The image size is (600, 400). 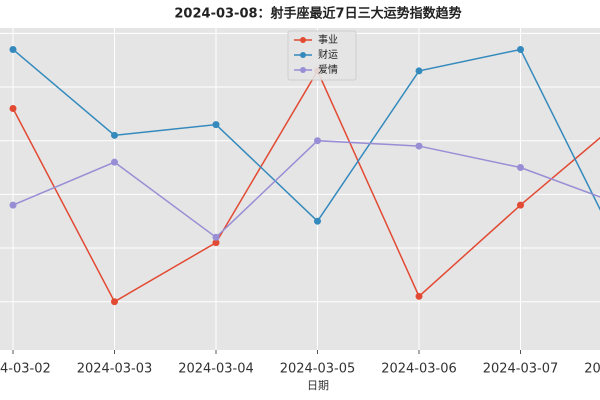 I want to click on x-tick-label: 2024-03-08, so click(x=592, y=369).